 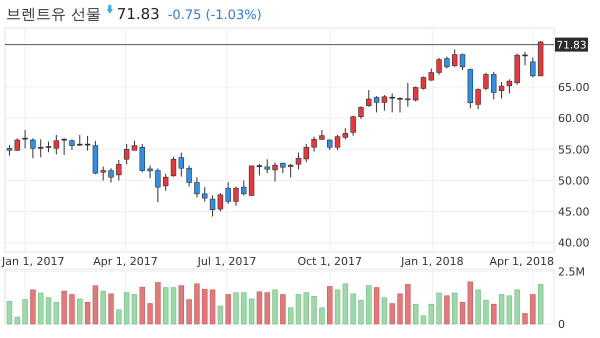 What do you see at coordinates (571, 46) in the screenshot?
I see `ref-line-label: 71.83` at bounding box center [571, 46].